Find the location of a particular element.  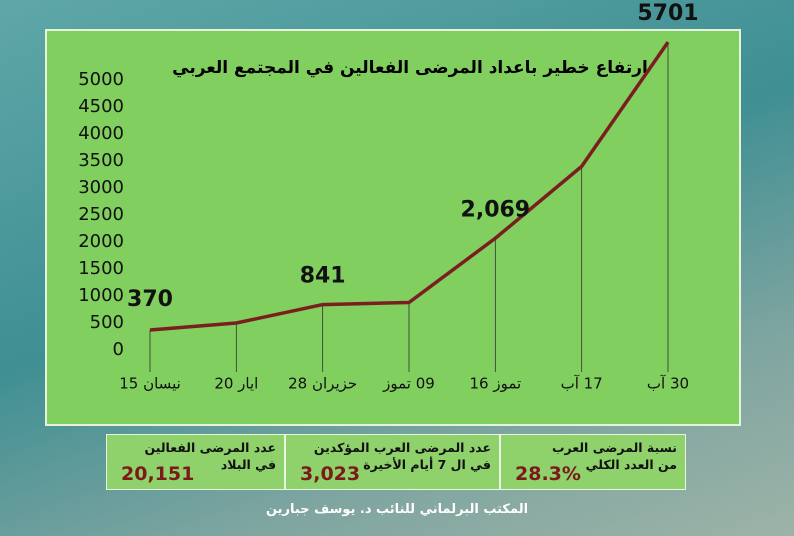

stat-label: نسبة المرضى العرب is located at coordinates (614, 447).